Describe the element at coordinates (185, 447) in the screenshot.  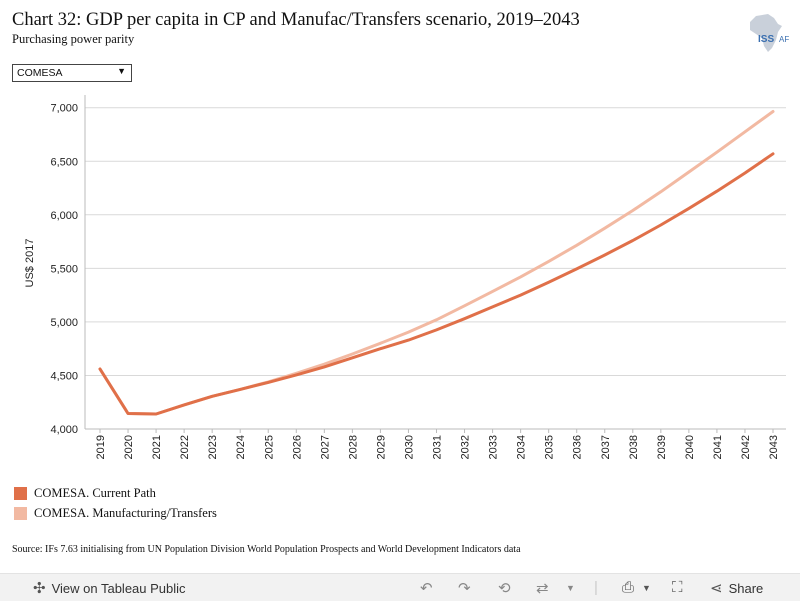
I see `x-tick-label: 2022` at that location.